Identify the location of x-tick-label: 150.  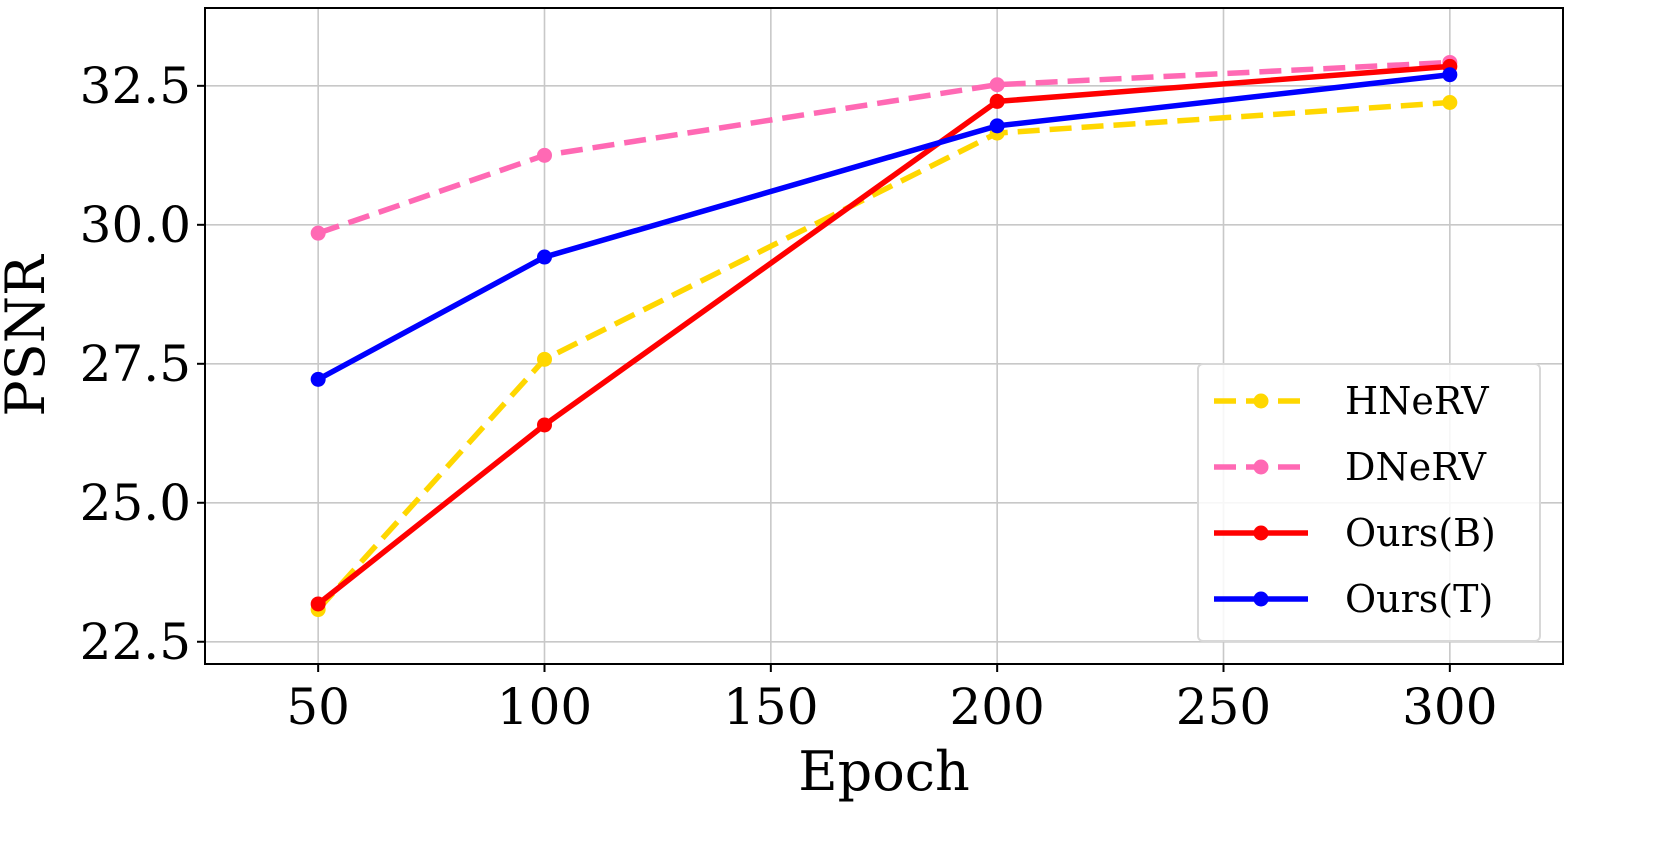
(770, 707).